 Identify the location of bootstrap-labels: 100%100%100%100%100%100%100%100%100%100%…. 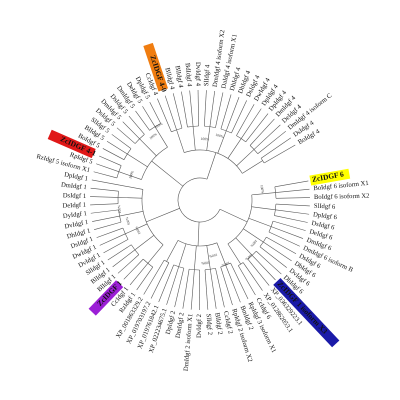
(191, 194).